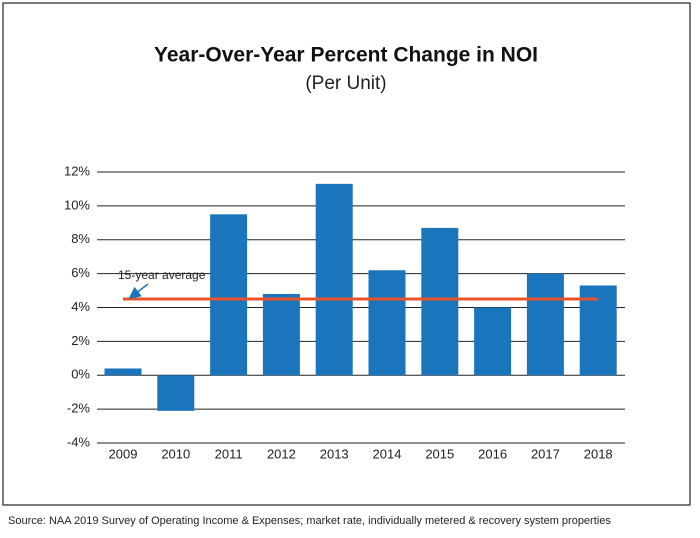  Describe the element at coordinates (545, 453) in the screenshot. I see `x-tick-label: 2017` at that location.